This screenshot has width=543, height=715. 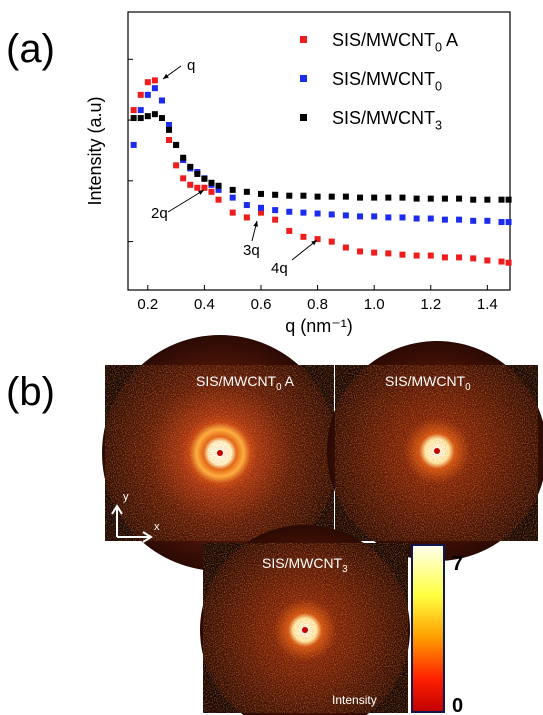 I want to click on x-tick-label: 0.4, so click(x=204, y=304).